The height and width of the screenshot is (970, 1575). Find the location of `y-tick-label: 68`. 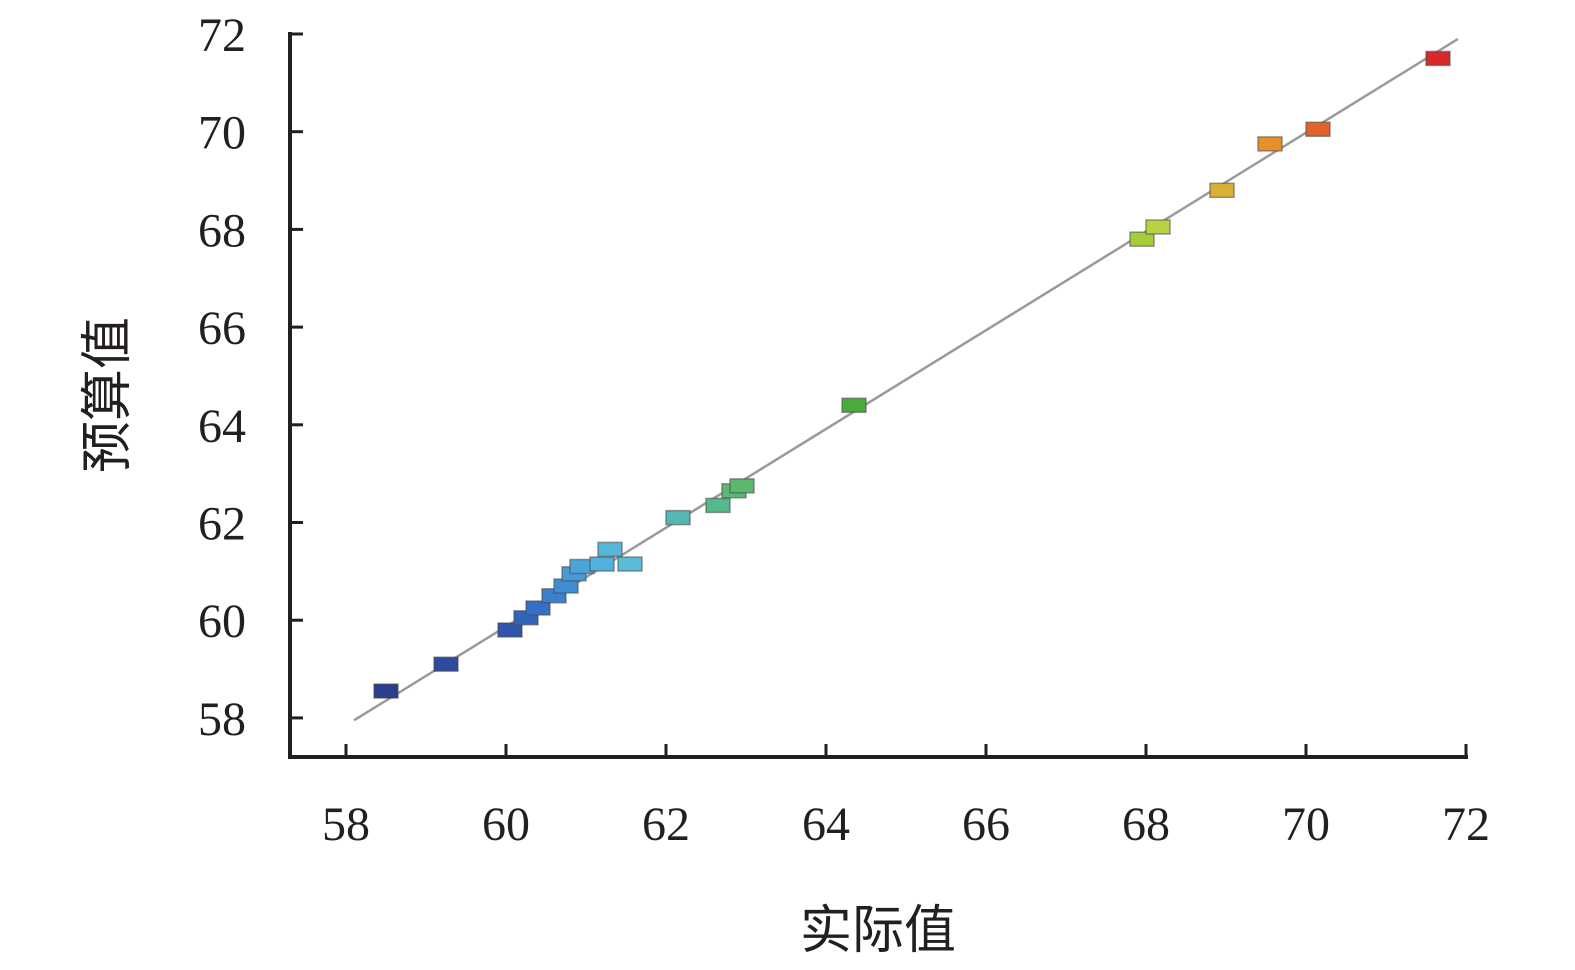

y-tick-label: 68 is located at coordinates (222, 230).